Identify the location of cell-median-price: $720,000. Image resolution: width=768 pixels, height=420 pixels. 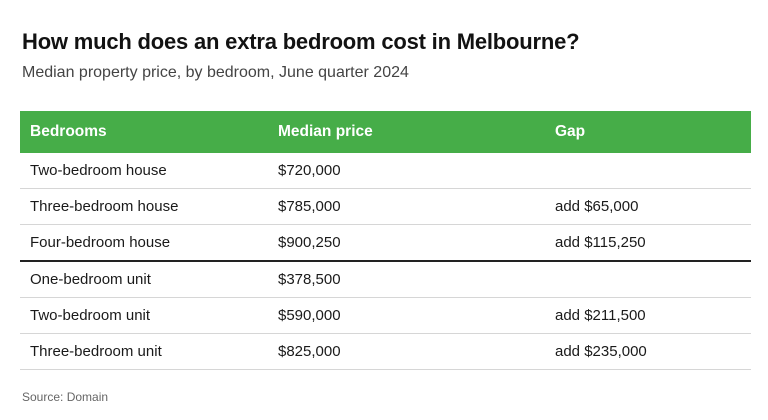
(406, 171).